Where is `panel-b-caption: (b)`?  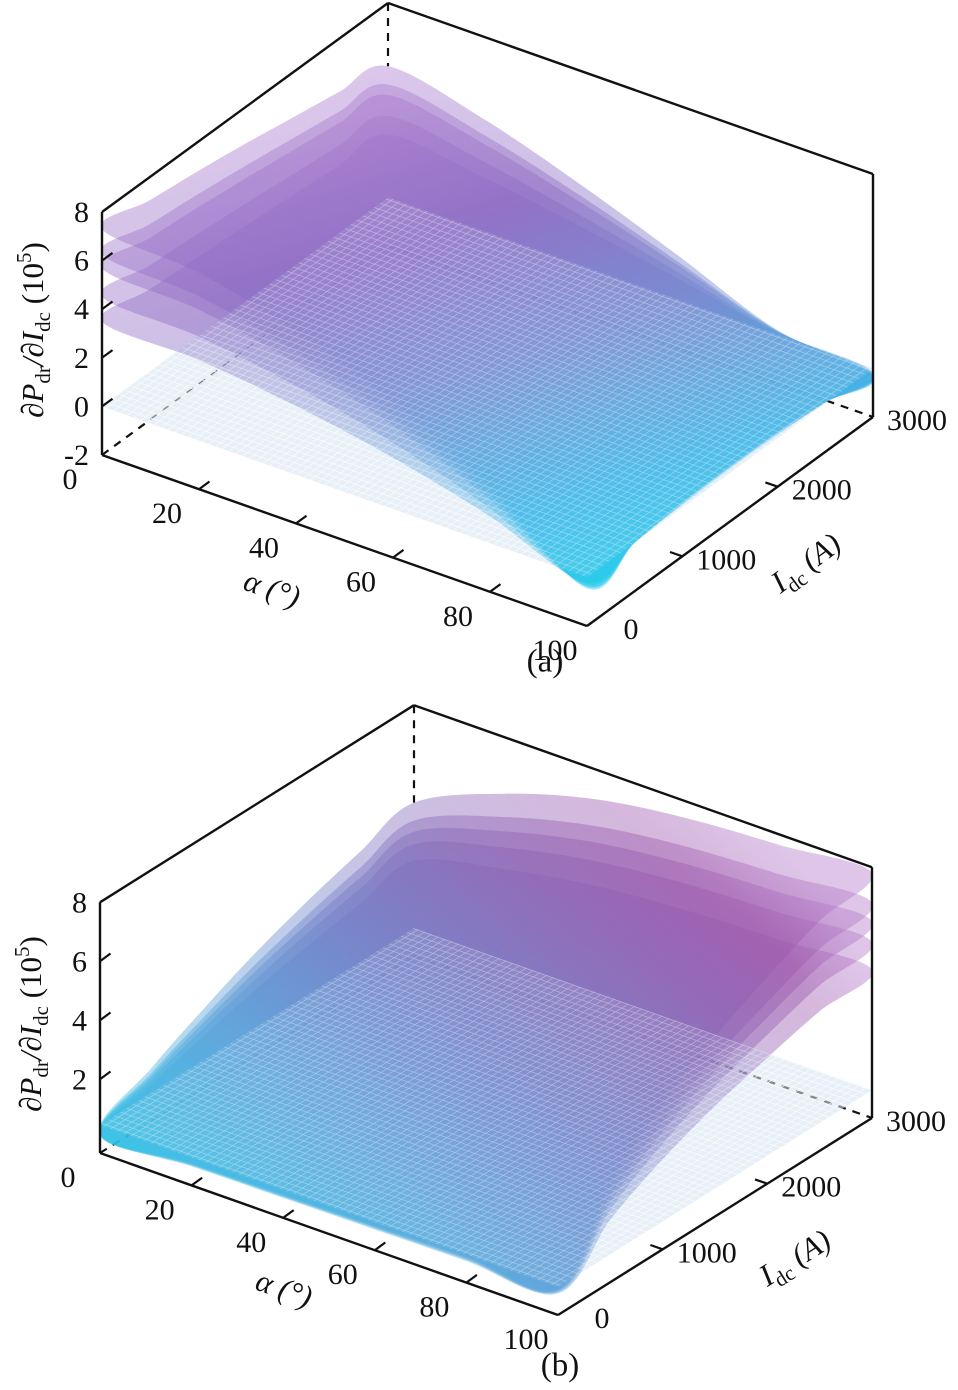
panel-b-caption: (b) is located at coordinates (560, 1365).